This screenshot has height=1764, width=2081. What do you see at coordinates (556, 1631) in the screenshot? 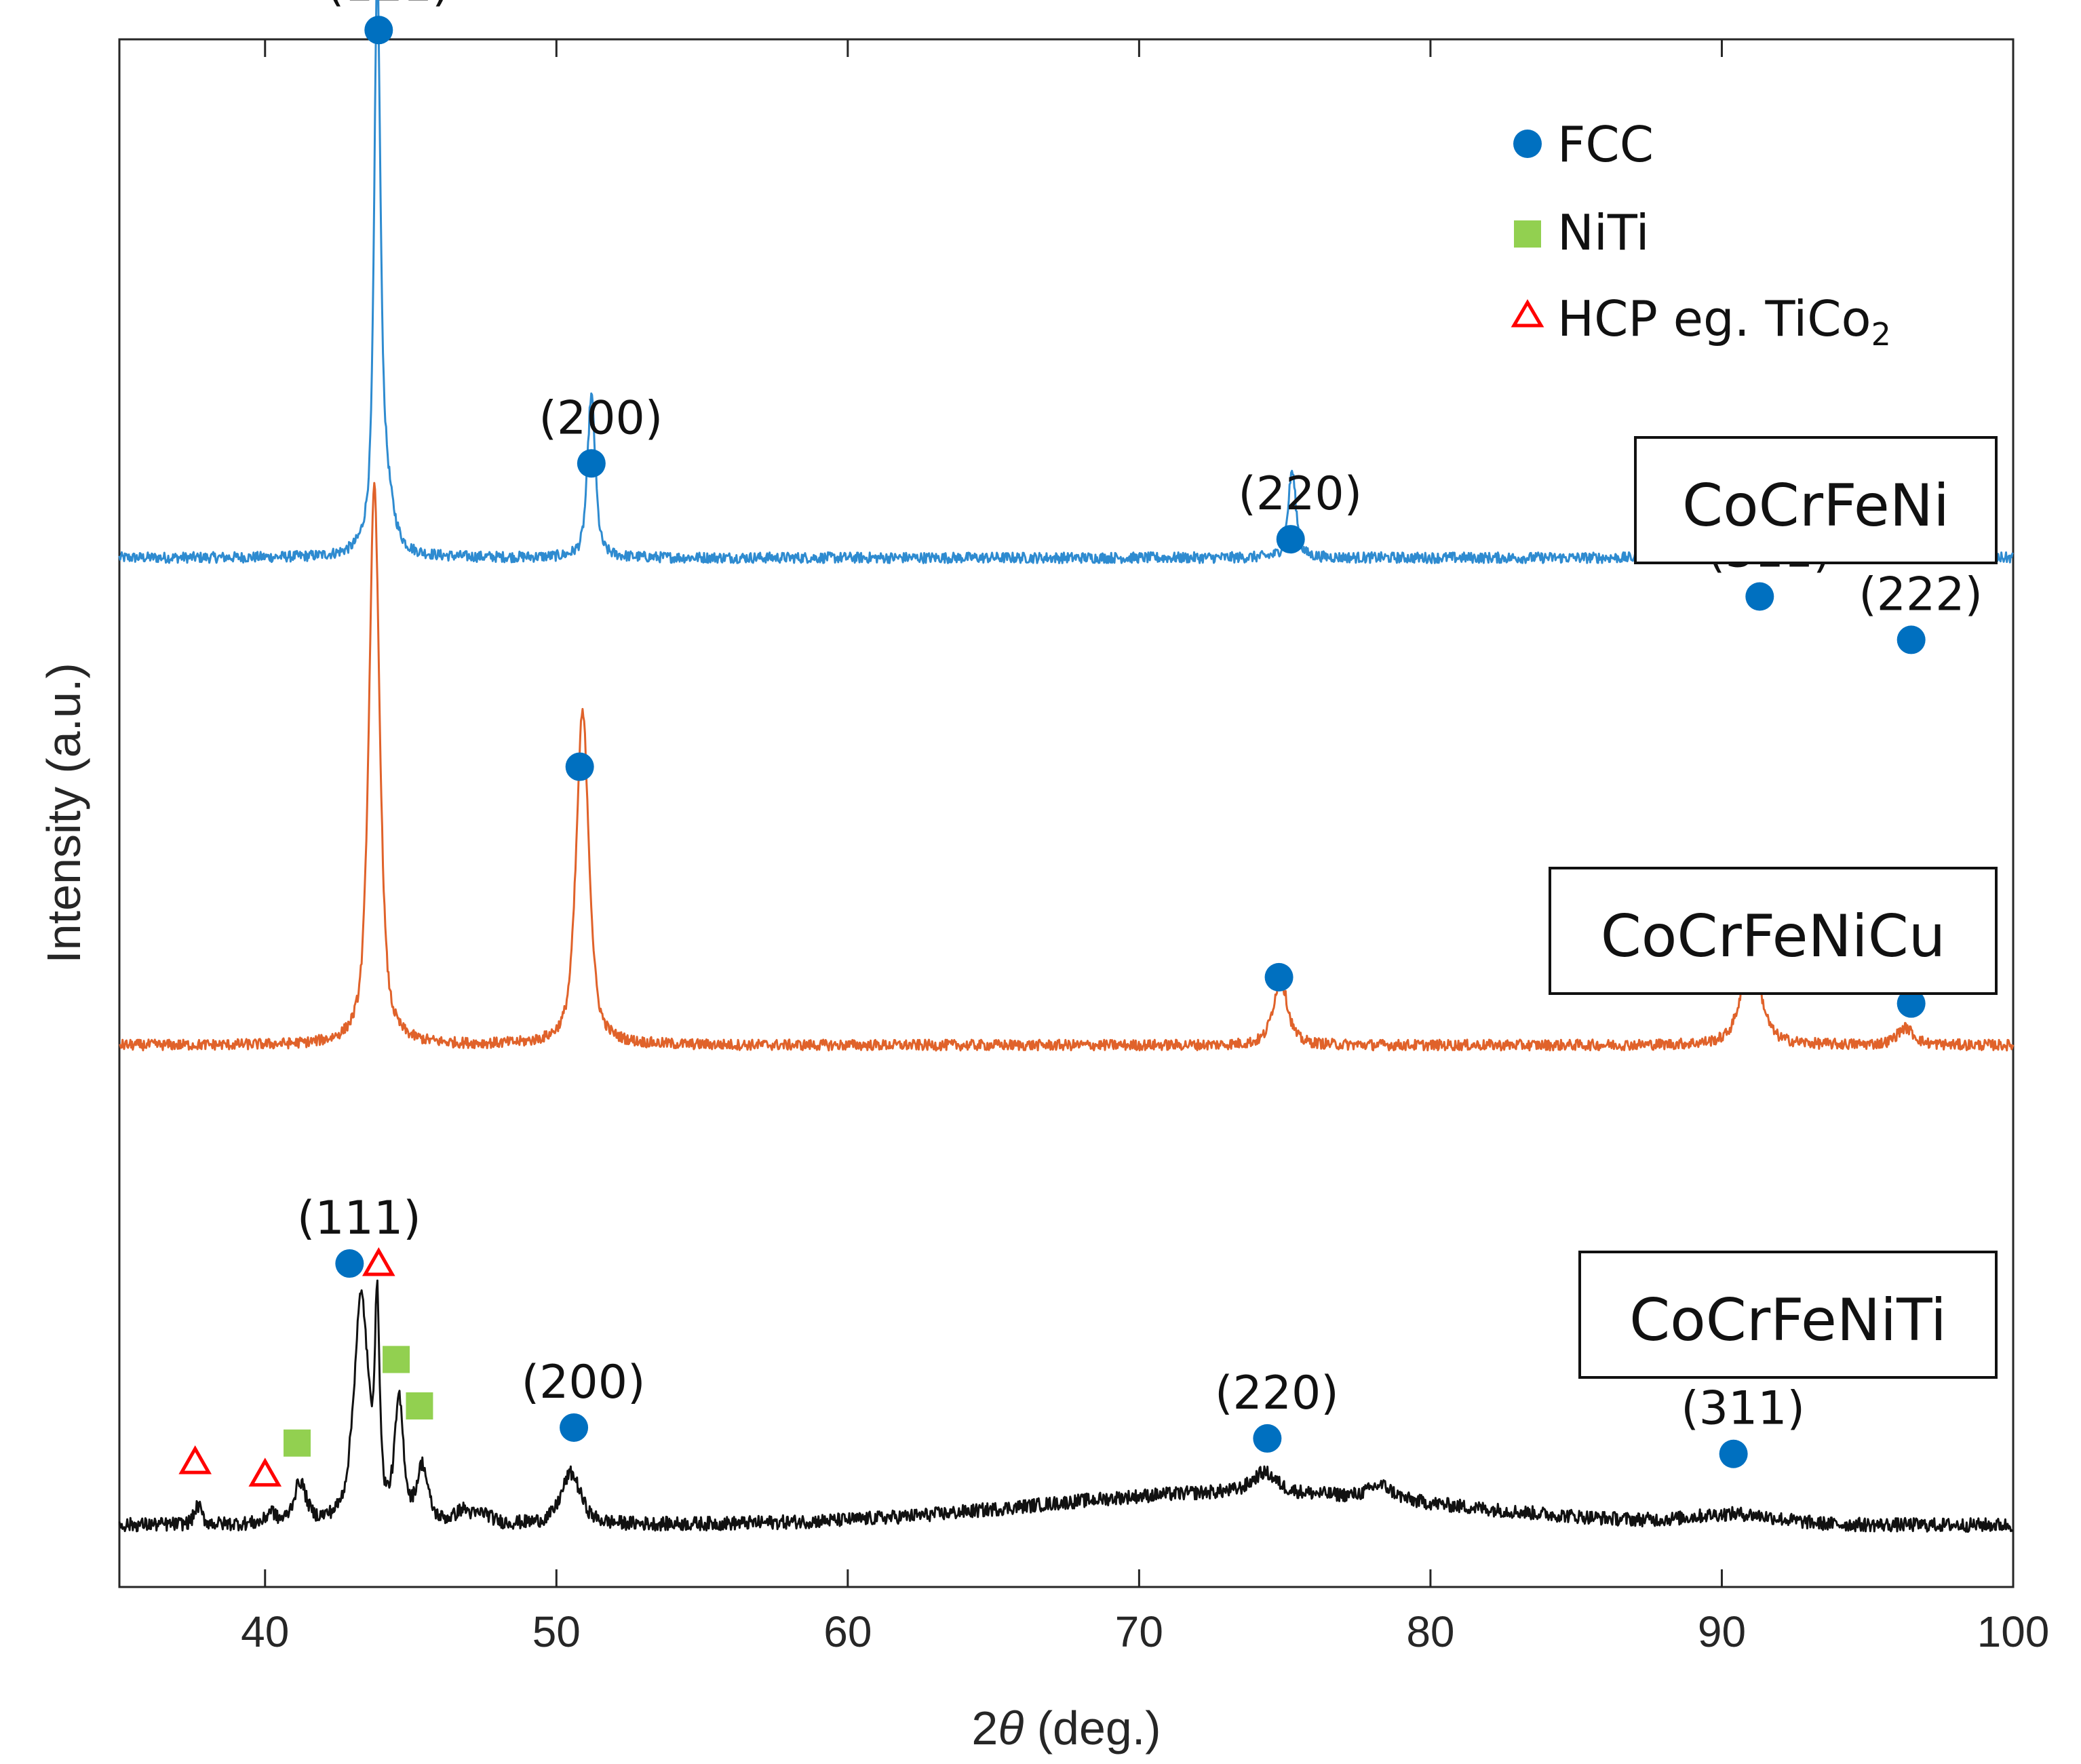
I see `x-tick-label-50: 50` at bounding box center [556, 1631].